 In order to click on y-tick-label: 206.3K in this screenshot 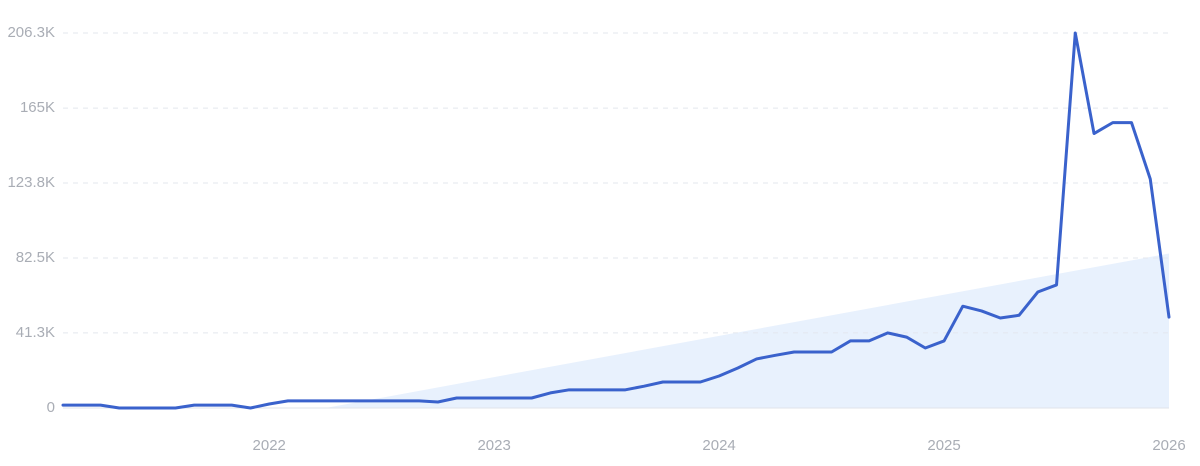, I will do `click(31, 32)`.